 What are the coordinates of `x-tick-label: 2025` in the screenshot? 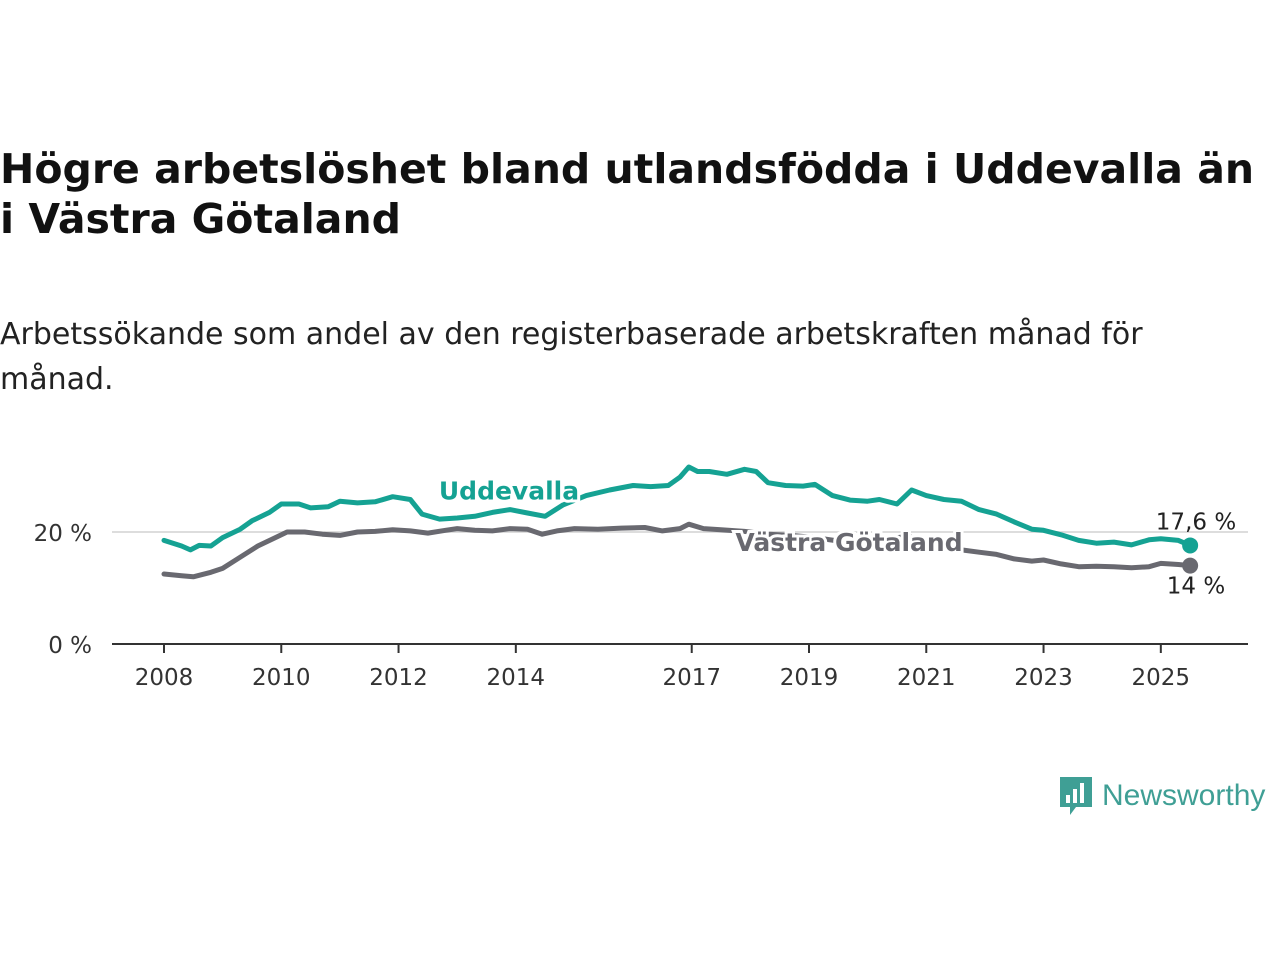 It's located at (1161, 678).